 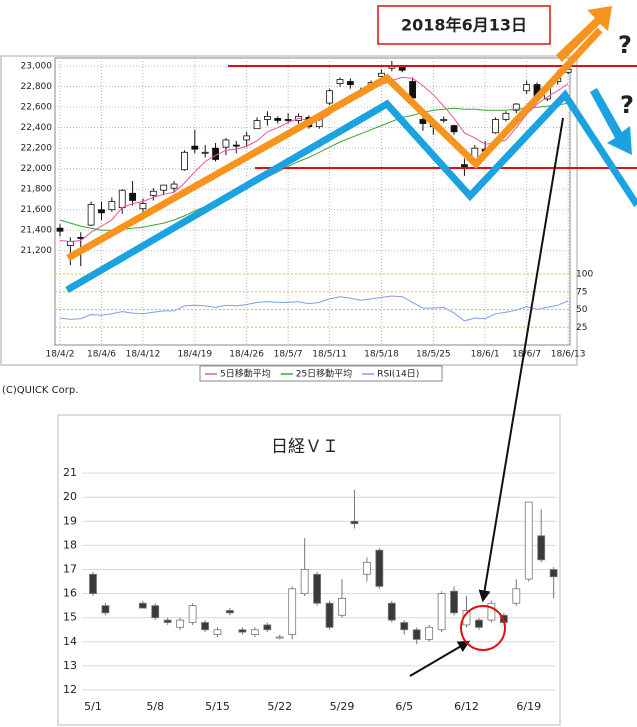 What do you see at coordinates (279, 706) in the screenshot?
I see `x-tick-label: 5/22` at bounding box center [279, 706].